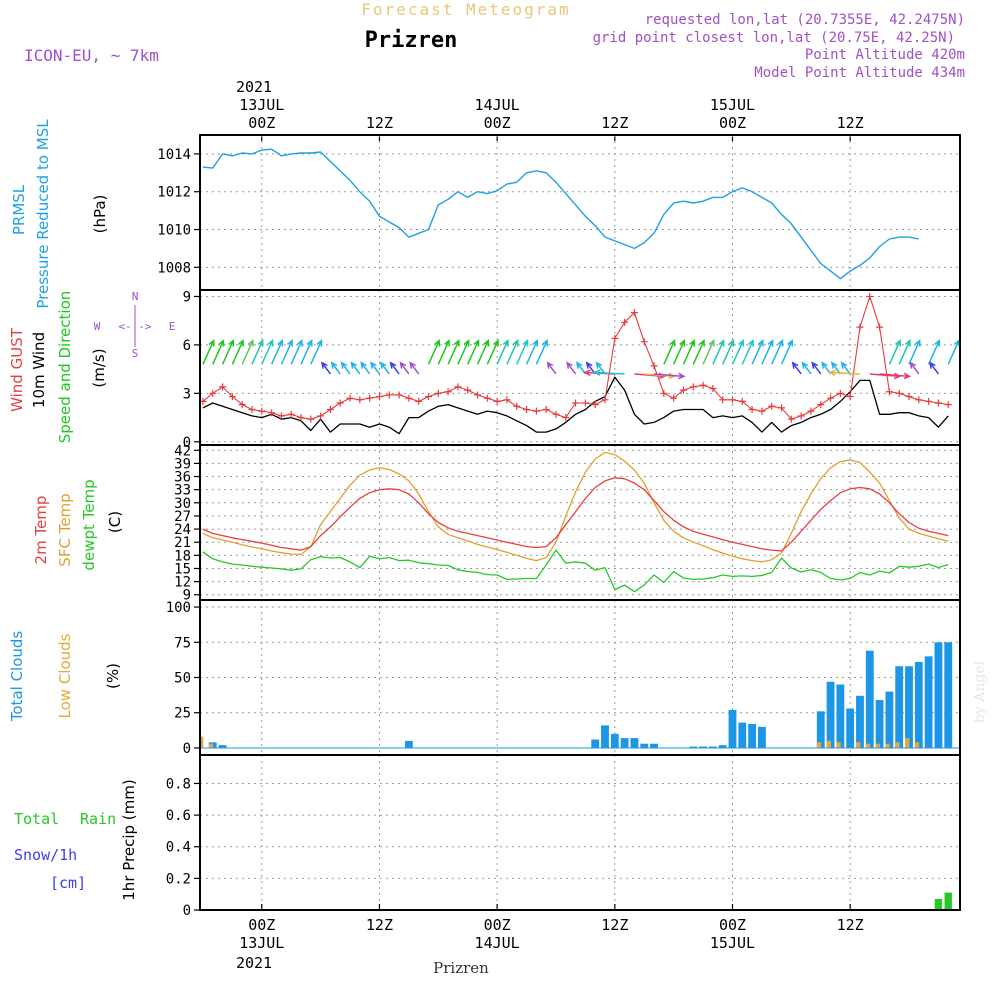  What do you see at coordinates (135, 325) in the screenshot?
I see `compass-rose: N S W E <-|->` at bounding box center [135, 325].